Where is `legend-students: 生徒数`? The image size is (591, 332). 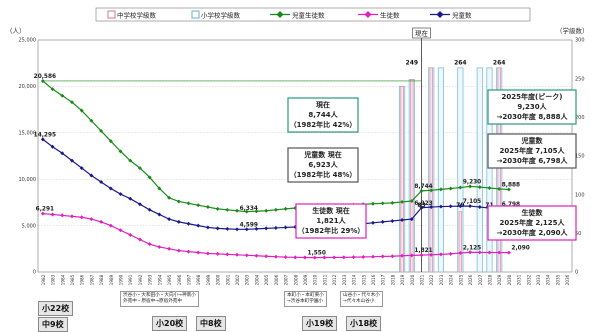
legend-students: 生徒数 is located at coordinates (390, 15).